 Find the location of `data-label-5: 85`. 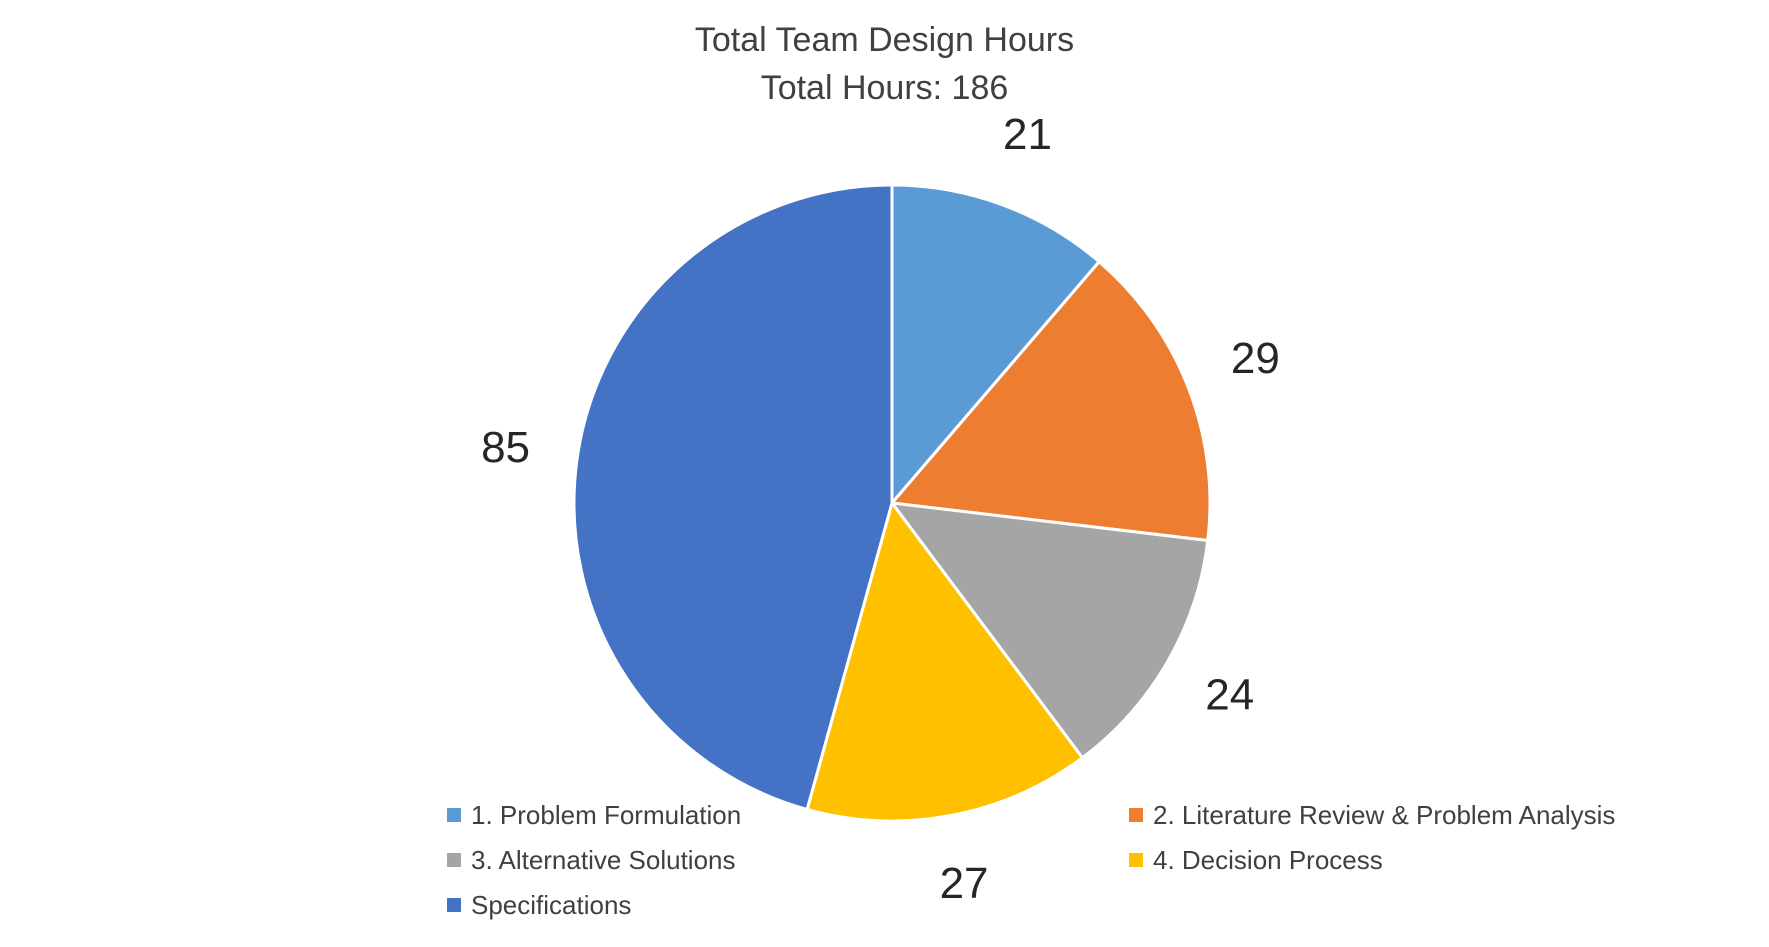

data-label-5: 85 is located at coordinates (505, 447).